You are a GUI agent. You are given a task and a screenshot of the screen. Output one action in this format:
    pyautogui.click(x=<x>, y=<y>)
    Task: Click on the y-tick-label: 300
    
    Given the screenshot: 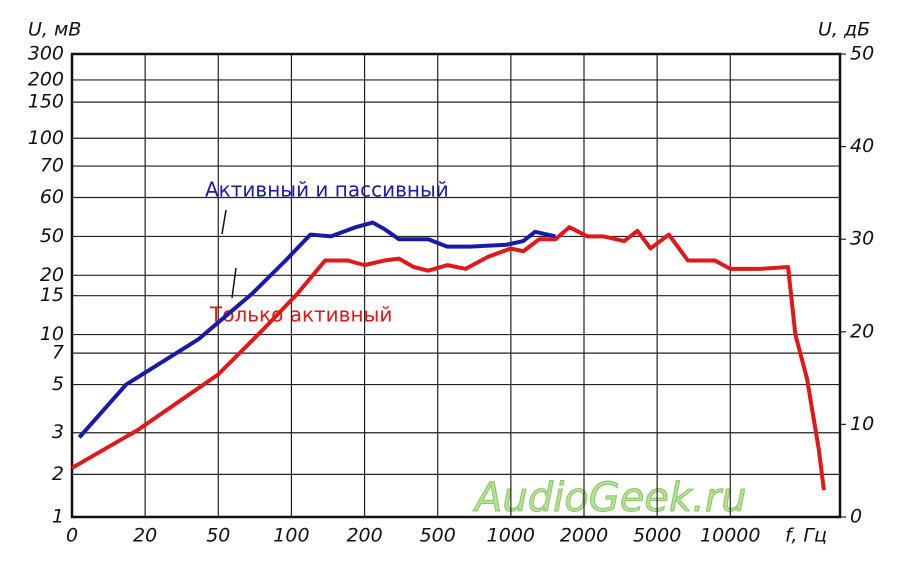 What is the action you would take?
    pyautogui.click(x=46, y=54)
    